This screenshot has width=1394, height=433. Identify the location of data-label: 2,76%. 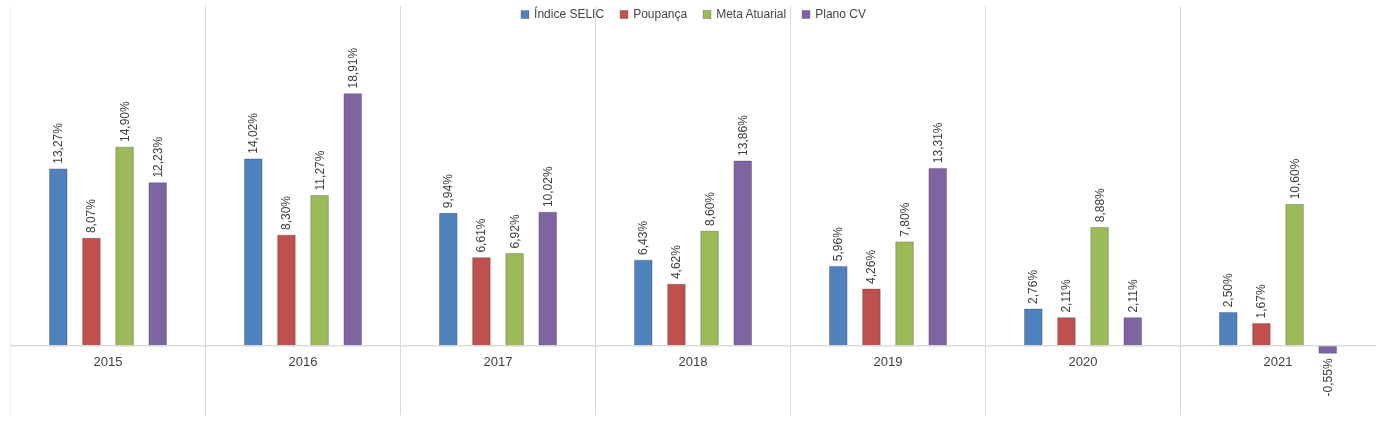
(1033, 286).